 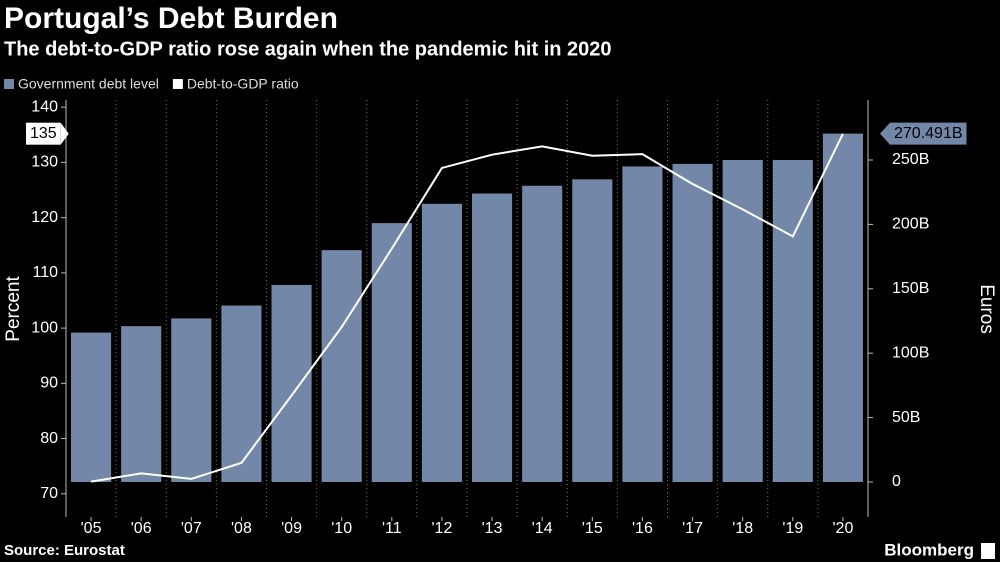 I want to click on y-tick-label: 100, so click(x=44, y=327).